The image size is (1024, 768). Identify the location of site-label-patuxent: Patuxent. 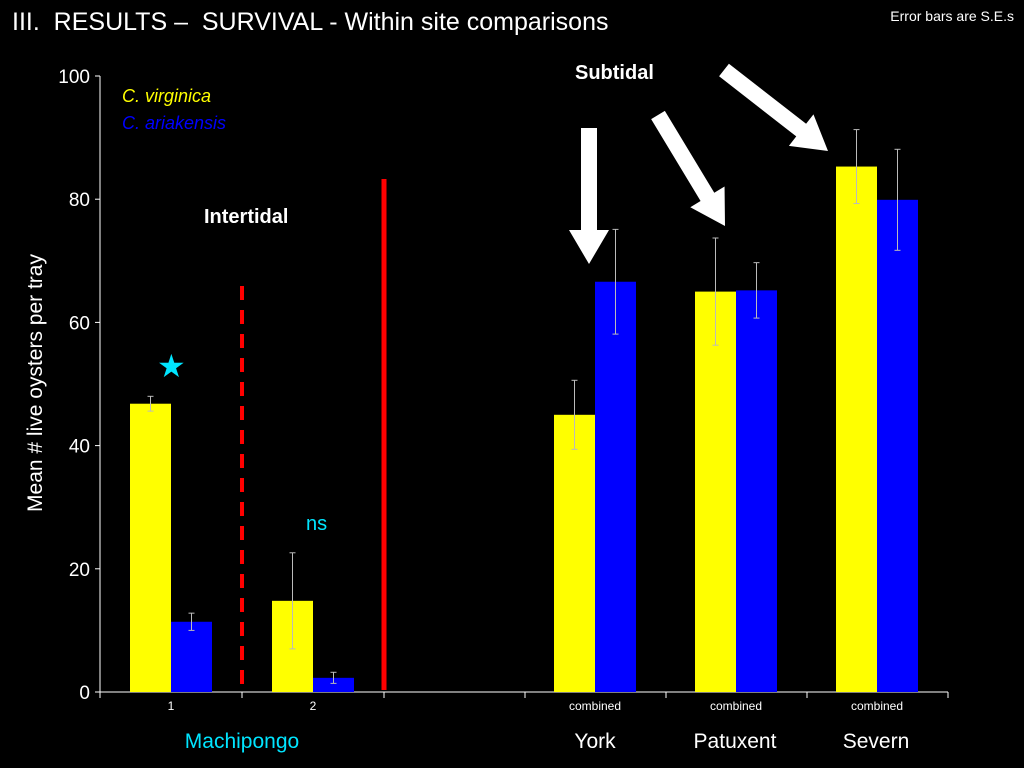
(735, 741).